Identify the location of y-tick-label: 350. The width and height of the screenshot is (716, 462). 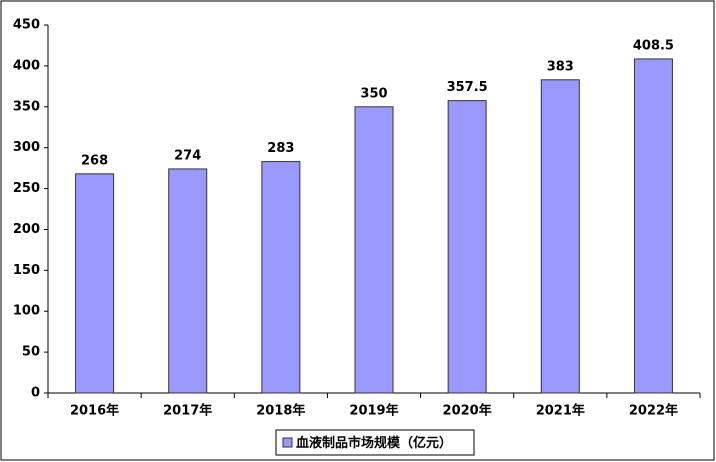
(26, 106).